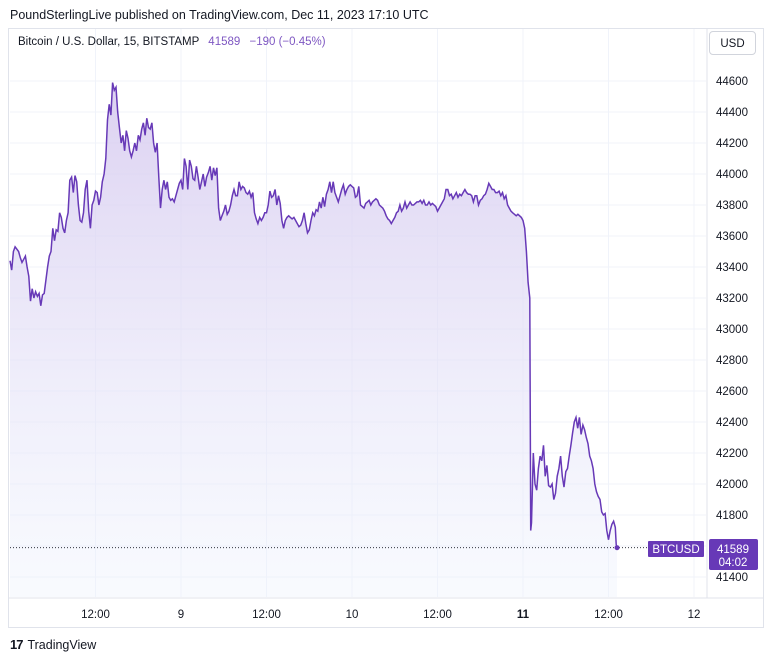  I want to click on symbol-tag-bg, so click(676, 549).